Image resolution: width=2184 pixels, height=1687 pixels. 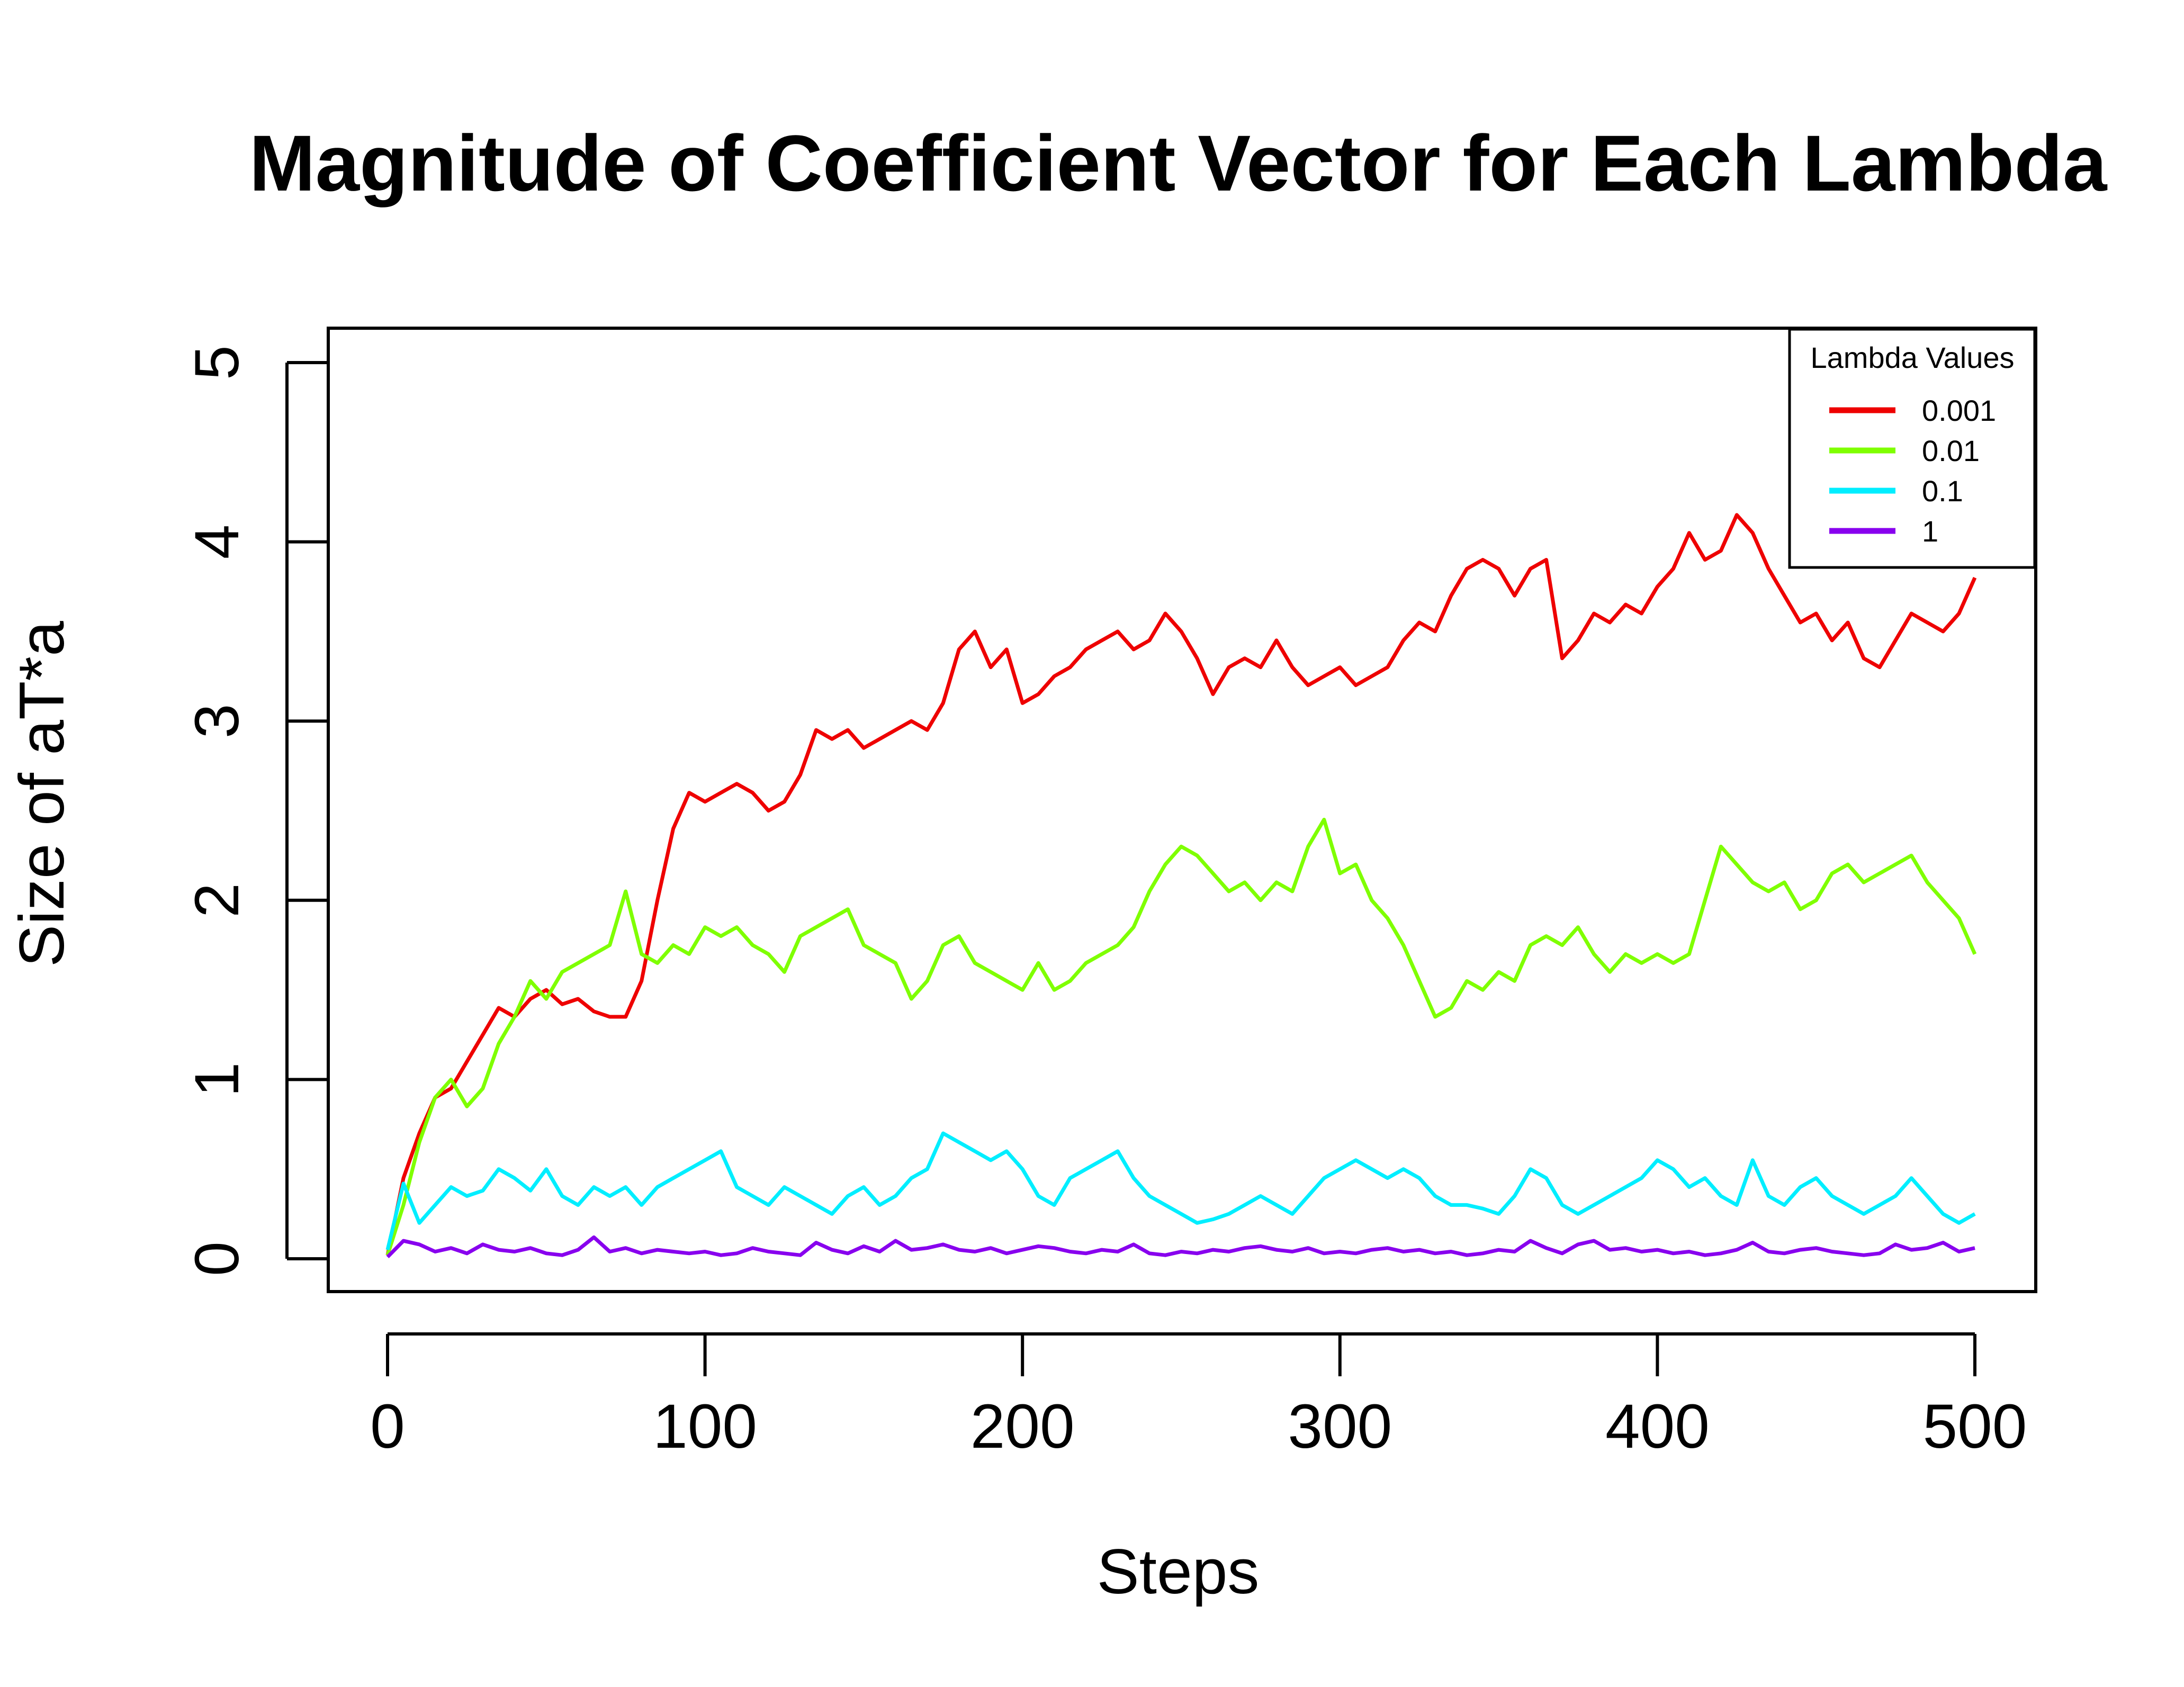 I want to click on y-tick-label: 4, so click(x=217, y=543).